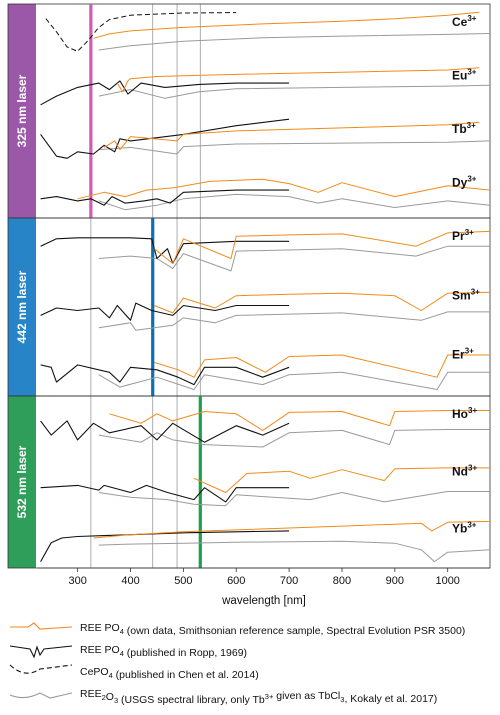  Describe the element at coordinates (294, 258) in the screenshot. I see `series-usgs-pr` at that location.